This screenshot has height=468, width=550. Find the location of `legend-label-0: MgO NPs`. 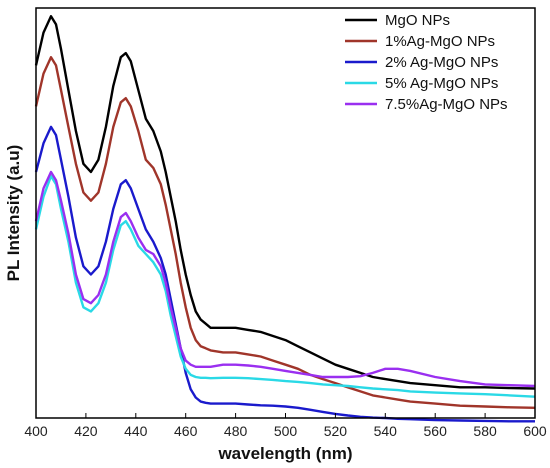

legend-label-0: MgO NPs is located at coordinates (417, 20).